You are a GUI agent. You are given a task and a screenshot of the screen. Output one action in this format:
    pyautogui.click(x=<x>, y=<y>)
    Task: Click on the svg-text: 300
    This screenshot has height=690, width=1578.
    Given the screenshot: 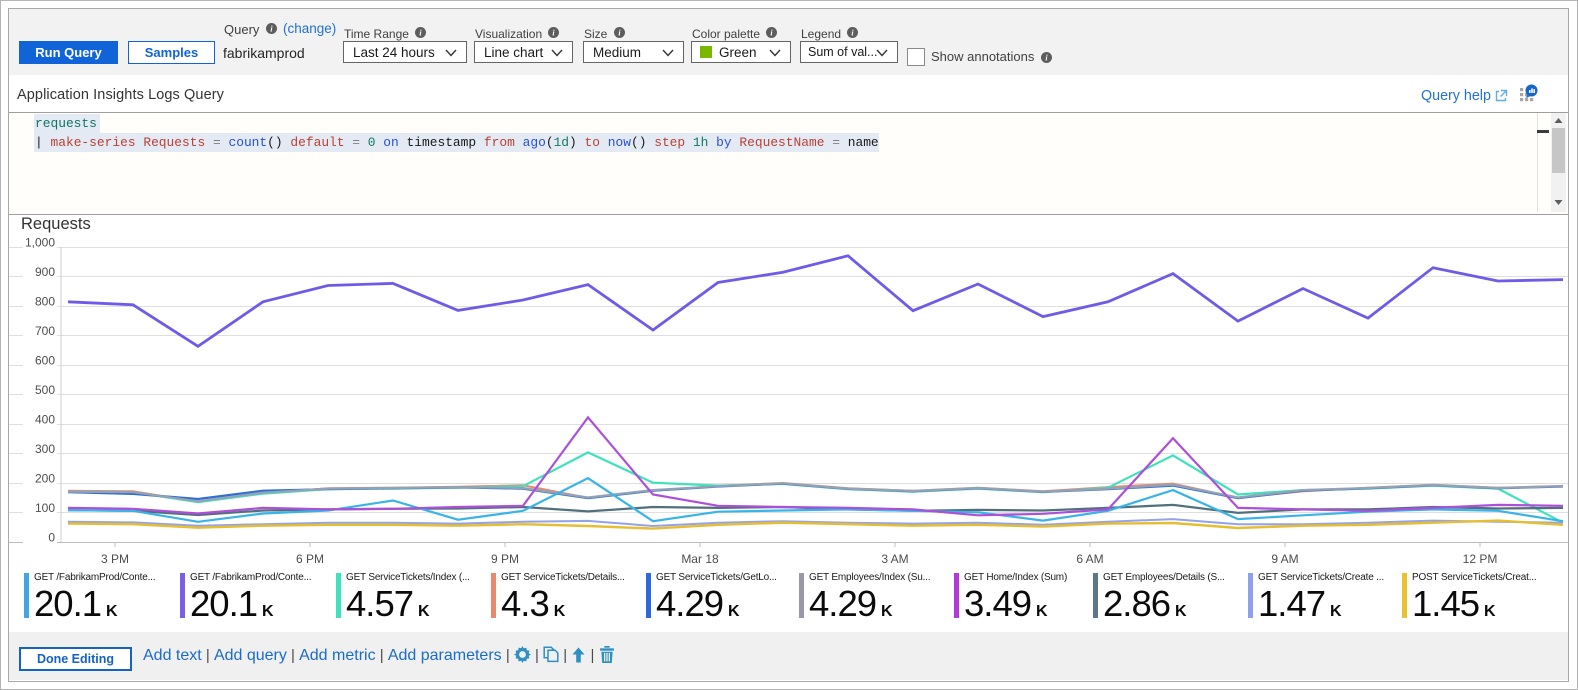 What is the action you would take?
    pyautogui.click(x=45, y=449)
    